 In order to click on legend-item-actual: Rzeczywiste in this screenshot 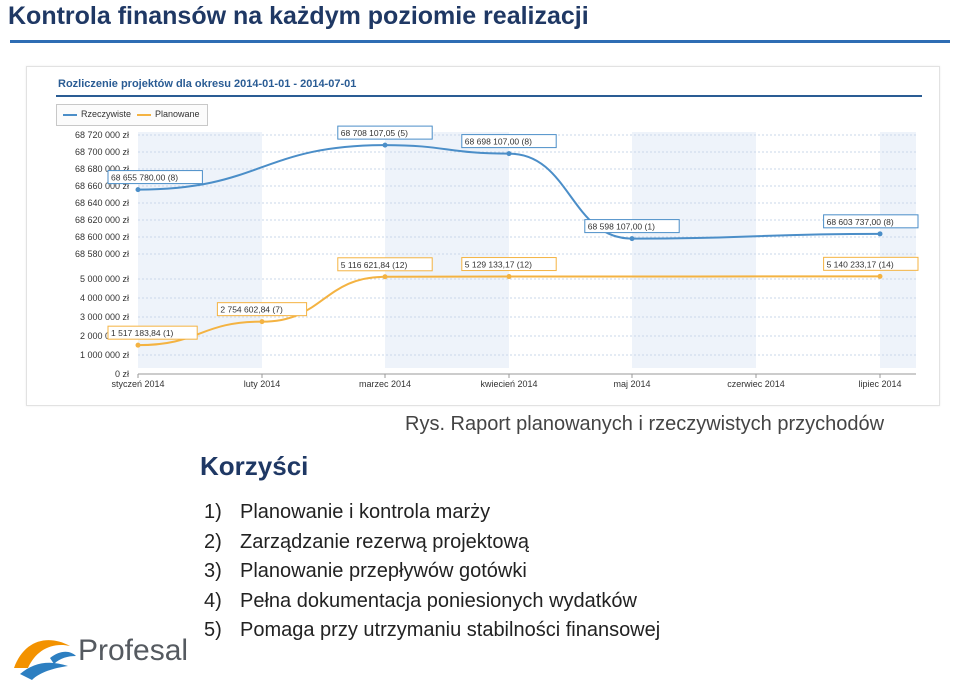, I will do `click(97, 114)`.